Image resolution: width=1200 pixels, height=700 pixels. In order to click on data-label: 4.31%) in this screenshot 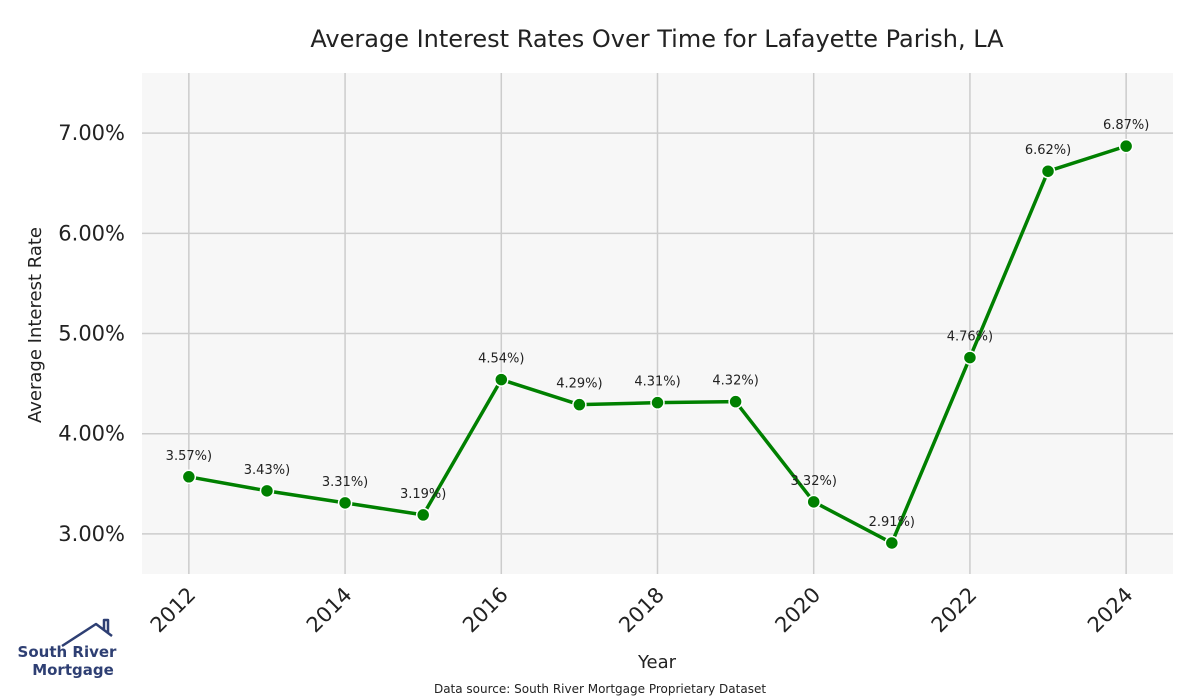, I will do `click(657, 382)`.